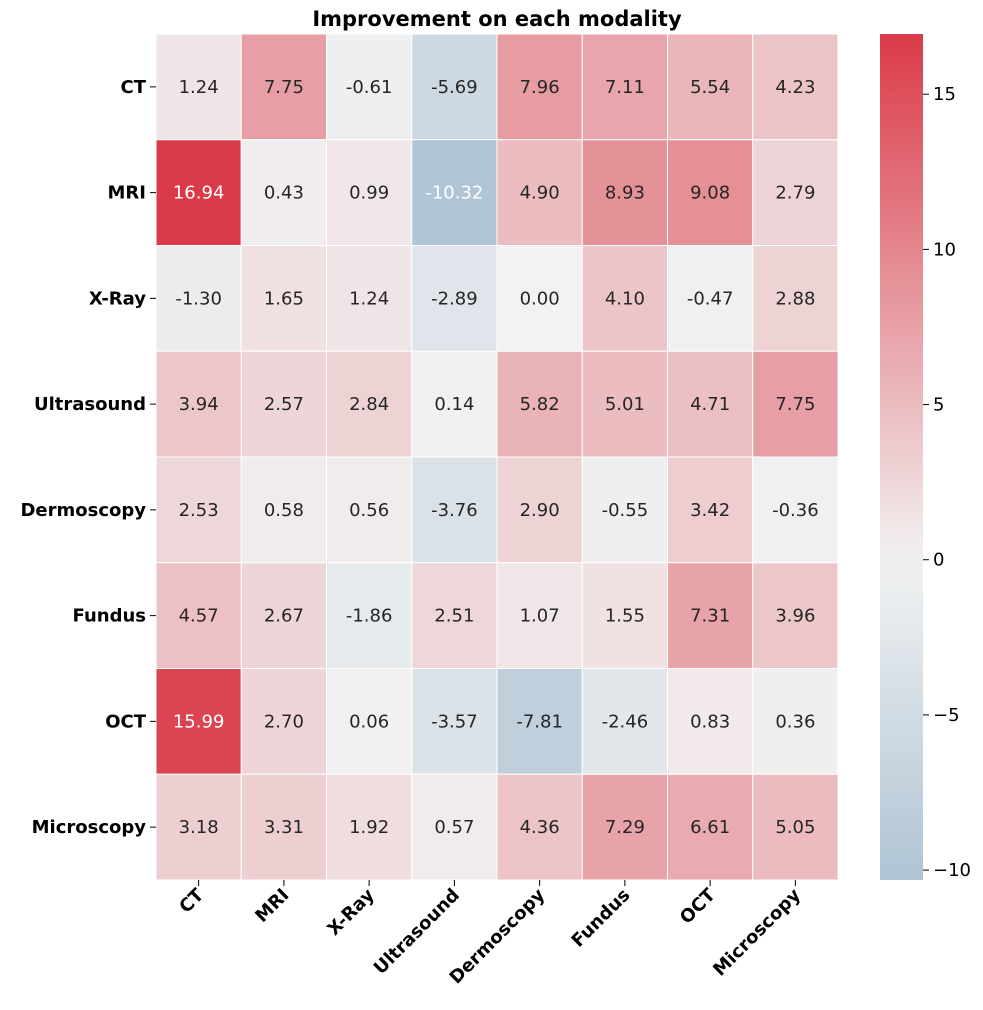 The width and height of the screenshot is (983, 1010). I want to click on cell-value-label: 4.71, so click(710, 404).